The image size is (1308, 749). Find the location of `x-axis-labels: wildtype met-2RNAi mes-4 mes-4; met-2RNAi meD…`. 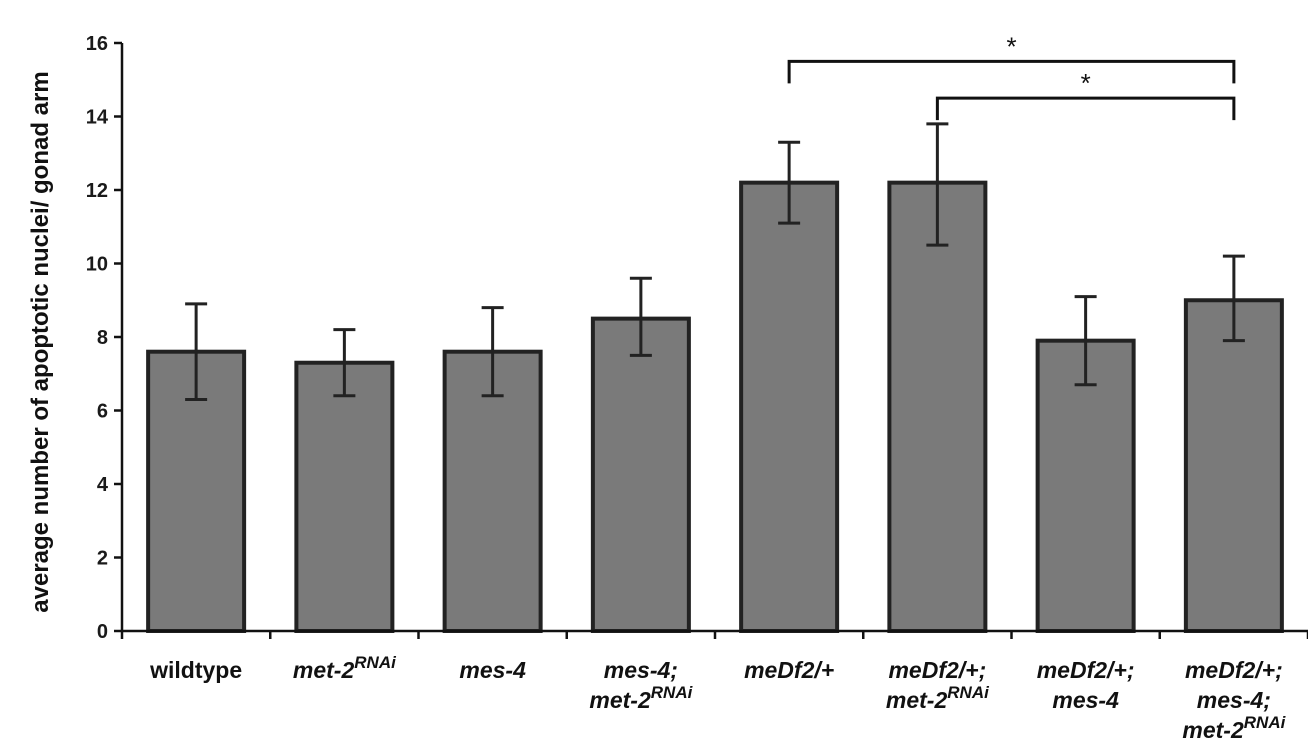

x-axis-labels: wildtype met-2RNAi mes-4 mes-4; met-2RNAi meD… is located at coordinates (717, 698).